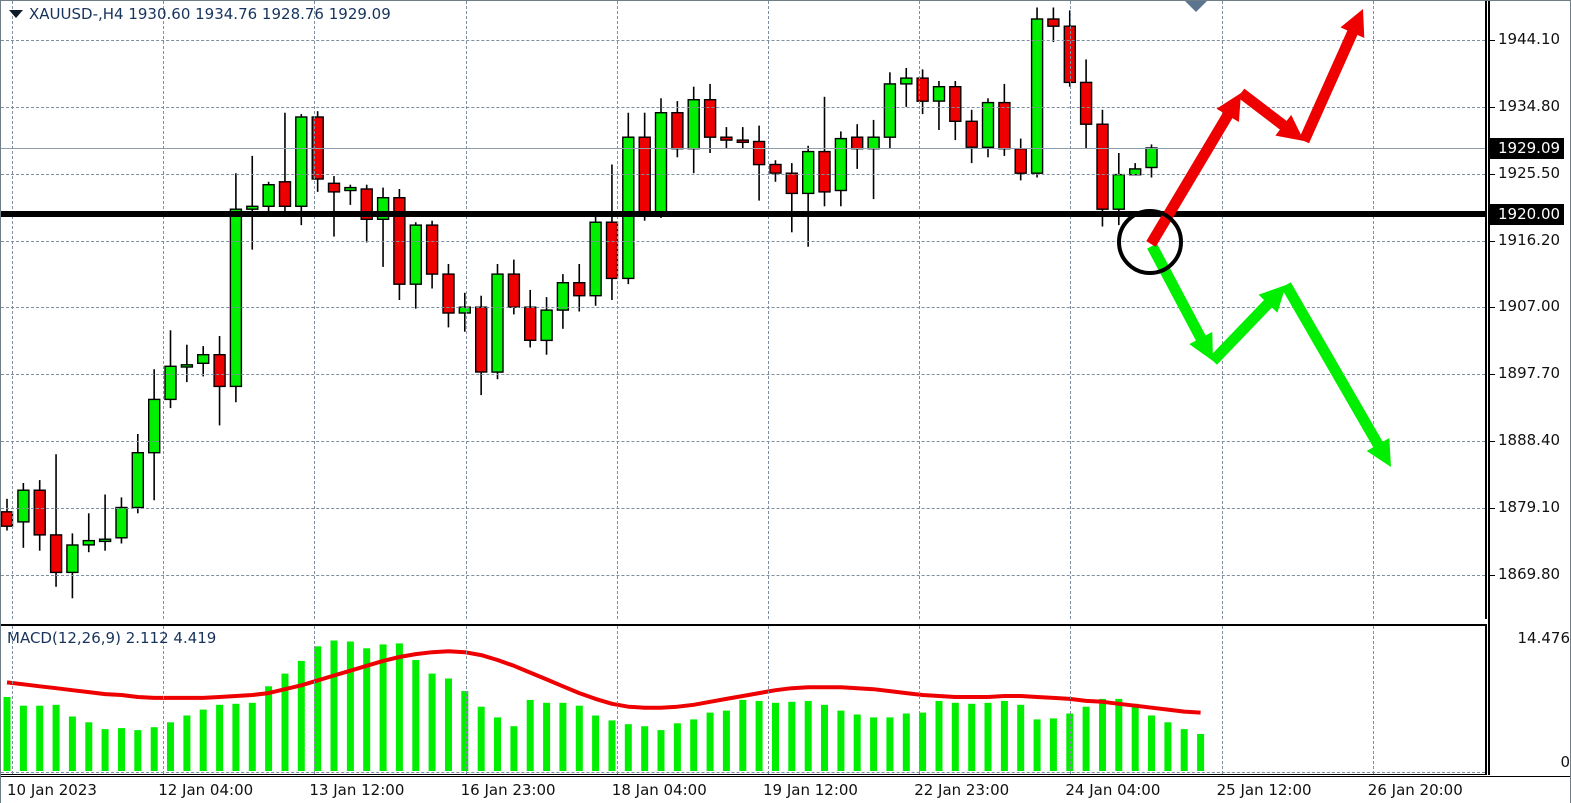 The width and height of the screenshot is (1571, 803). I want to click on time-axis-label: 13 Jan 12:00, so click(357, 790).